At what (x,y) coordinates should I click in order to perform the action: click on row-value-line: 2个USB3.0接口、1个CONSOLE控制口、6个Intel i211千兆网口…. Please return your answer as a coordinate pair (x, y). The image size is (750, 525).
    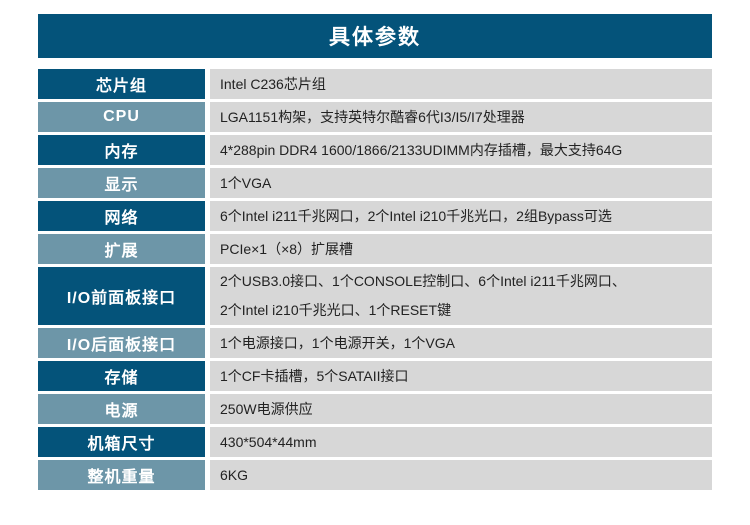
    Looking at the image, I should click on (423, 281).